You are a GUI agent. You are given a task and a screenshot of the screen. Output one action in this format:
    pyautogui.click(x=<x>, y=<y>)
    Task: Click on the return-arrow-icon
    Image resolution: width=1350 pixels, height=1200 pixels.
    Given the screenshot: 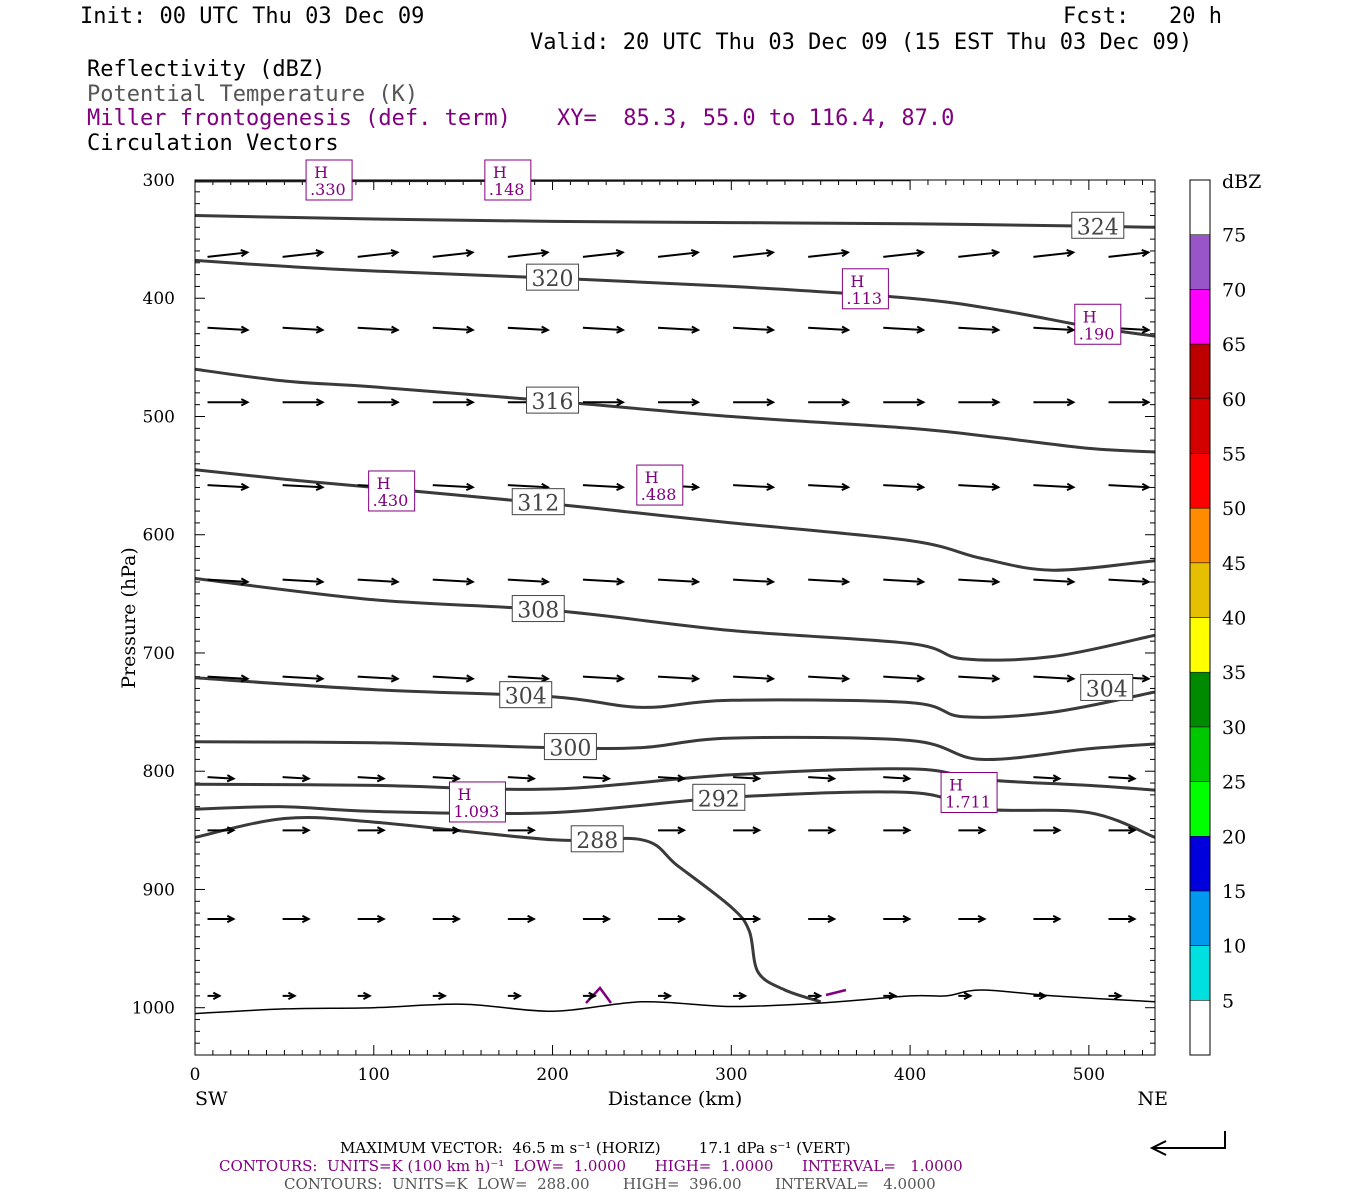 What is the action you would take?
    pyautogui.click(x=1187, y=1143)
    